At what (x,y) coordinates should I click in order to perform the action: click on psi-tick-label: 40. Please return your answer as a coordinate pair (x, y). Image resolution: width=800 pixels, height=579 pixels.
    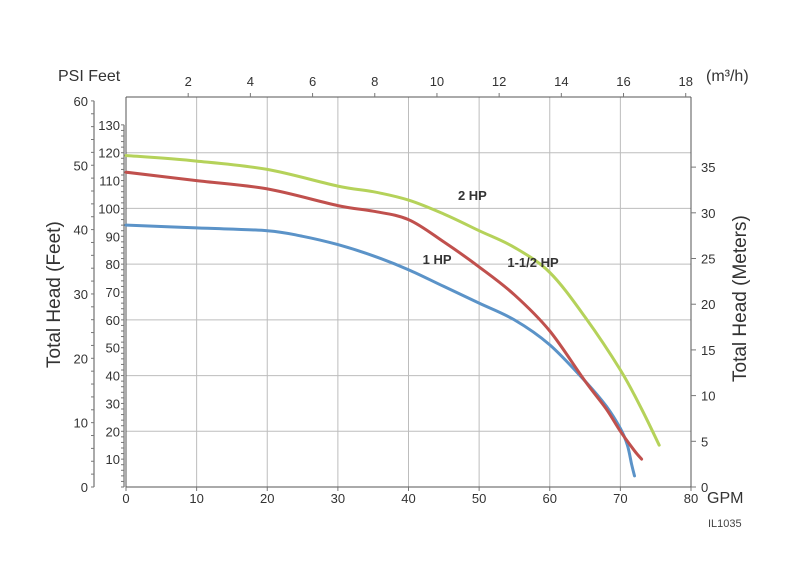
    Looking at the image, I should click on (81, 230).